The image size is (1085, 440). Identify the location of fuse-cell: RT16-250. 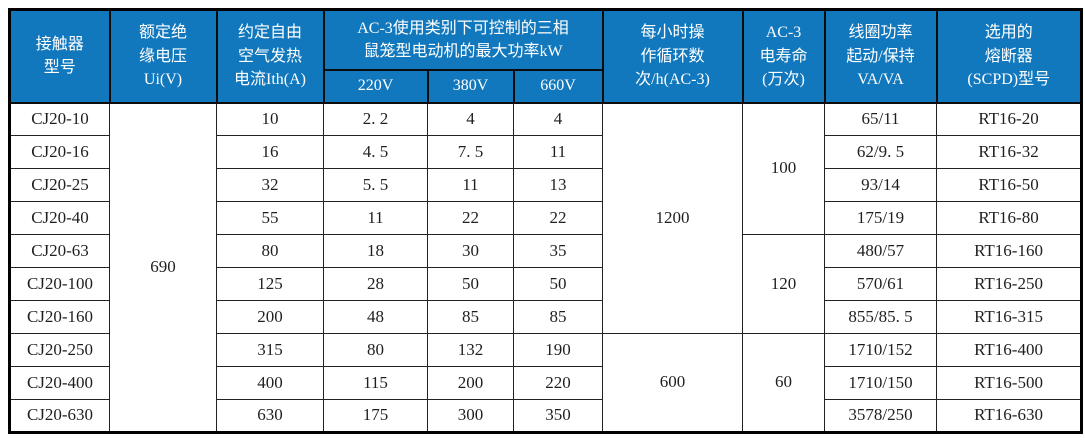
(1009, 284).